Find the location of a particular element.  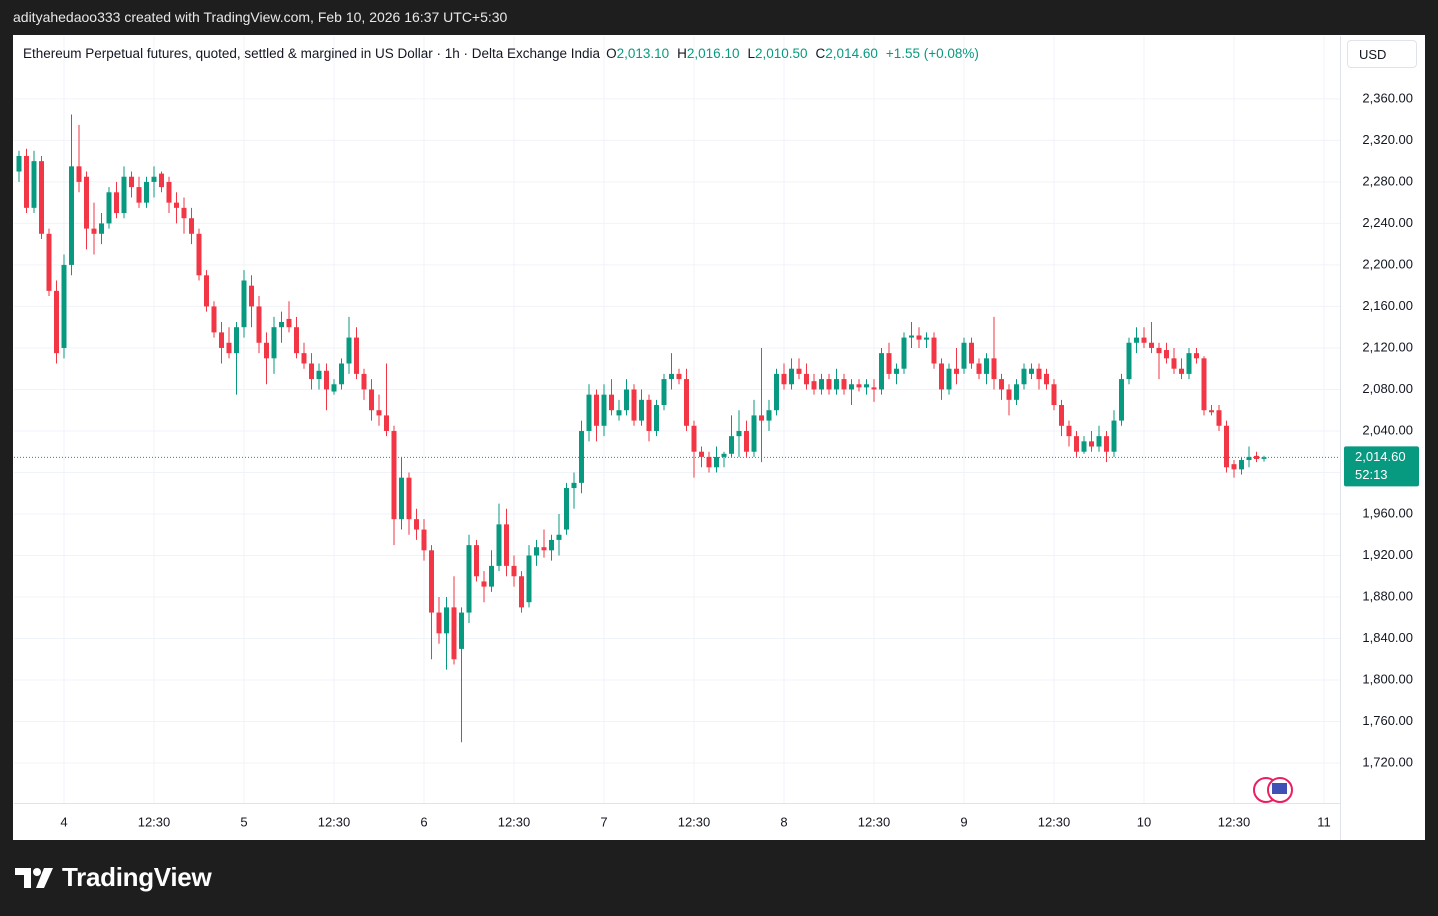

logo-badge is located at coordinates (1273, 790).